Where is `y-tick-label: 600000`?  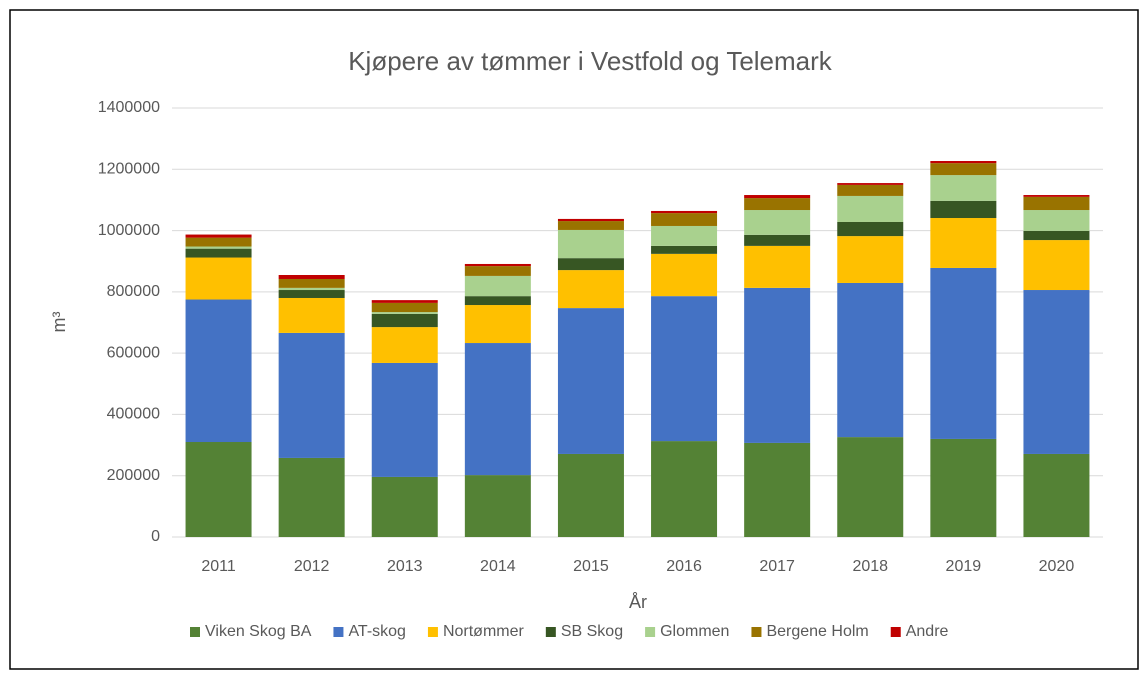
y-tick-label: 600000 is located at coordinates (133, 352).